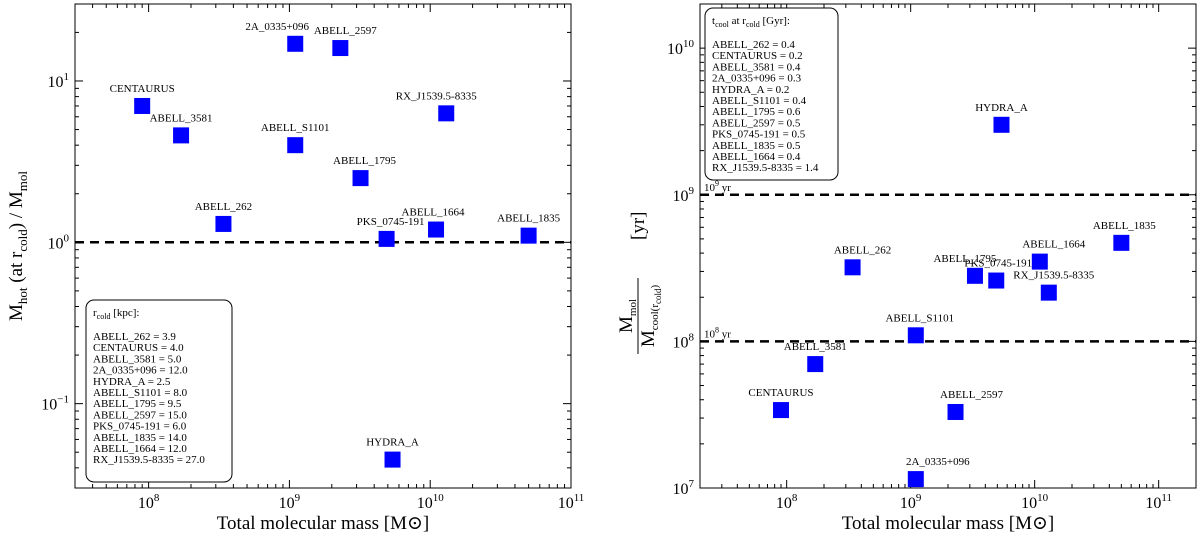  I want to click on y-tick-label: 10⁰, so click(59, 242).